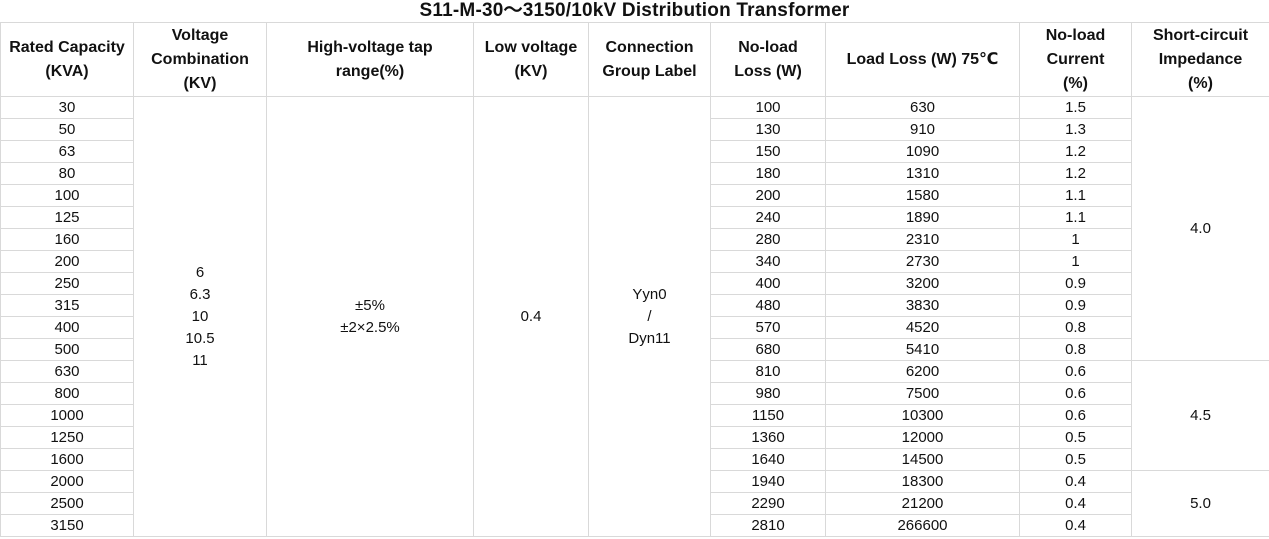 The height and width of the screenshot is (539, 1269). I want to click on rated-capacity-cell: 1600, so click(67, 459).